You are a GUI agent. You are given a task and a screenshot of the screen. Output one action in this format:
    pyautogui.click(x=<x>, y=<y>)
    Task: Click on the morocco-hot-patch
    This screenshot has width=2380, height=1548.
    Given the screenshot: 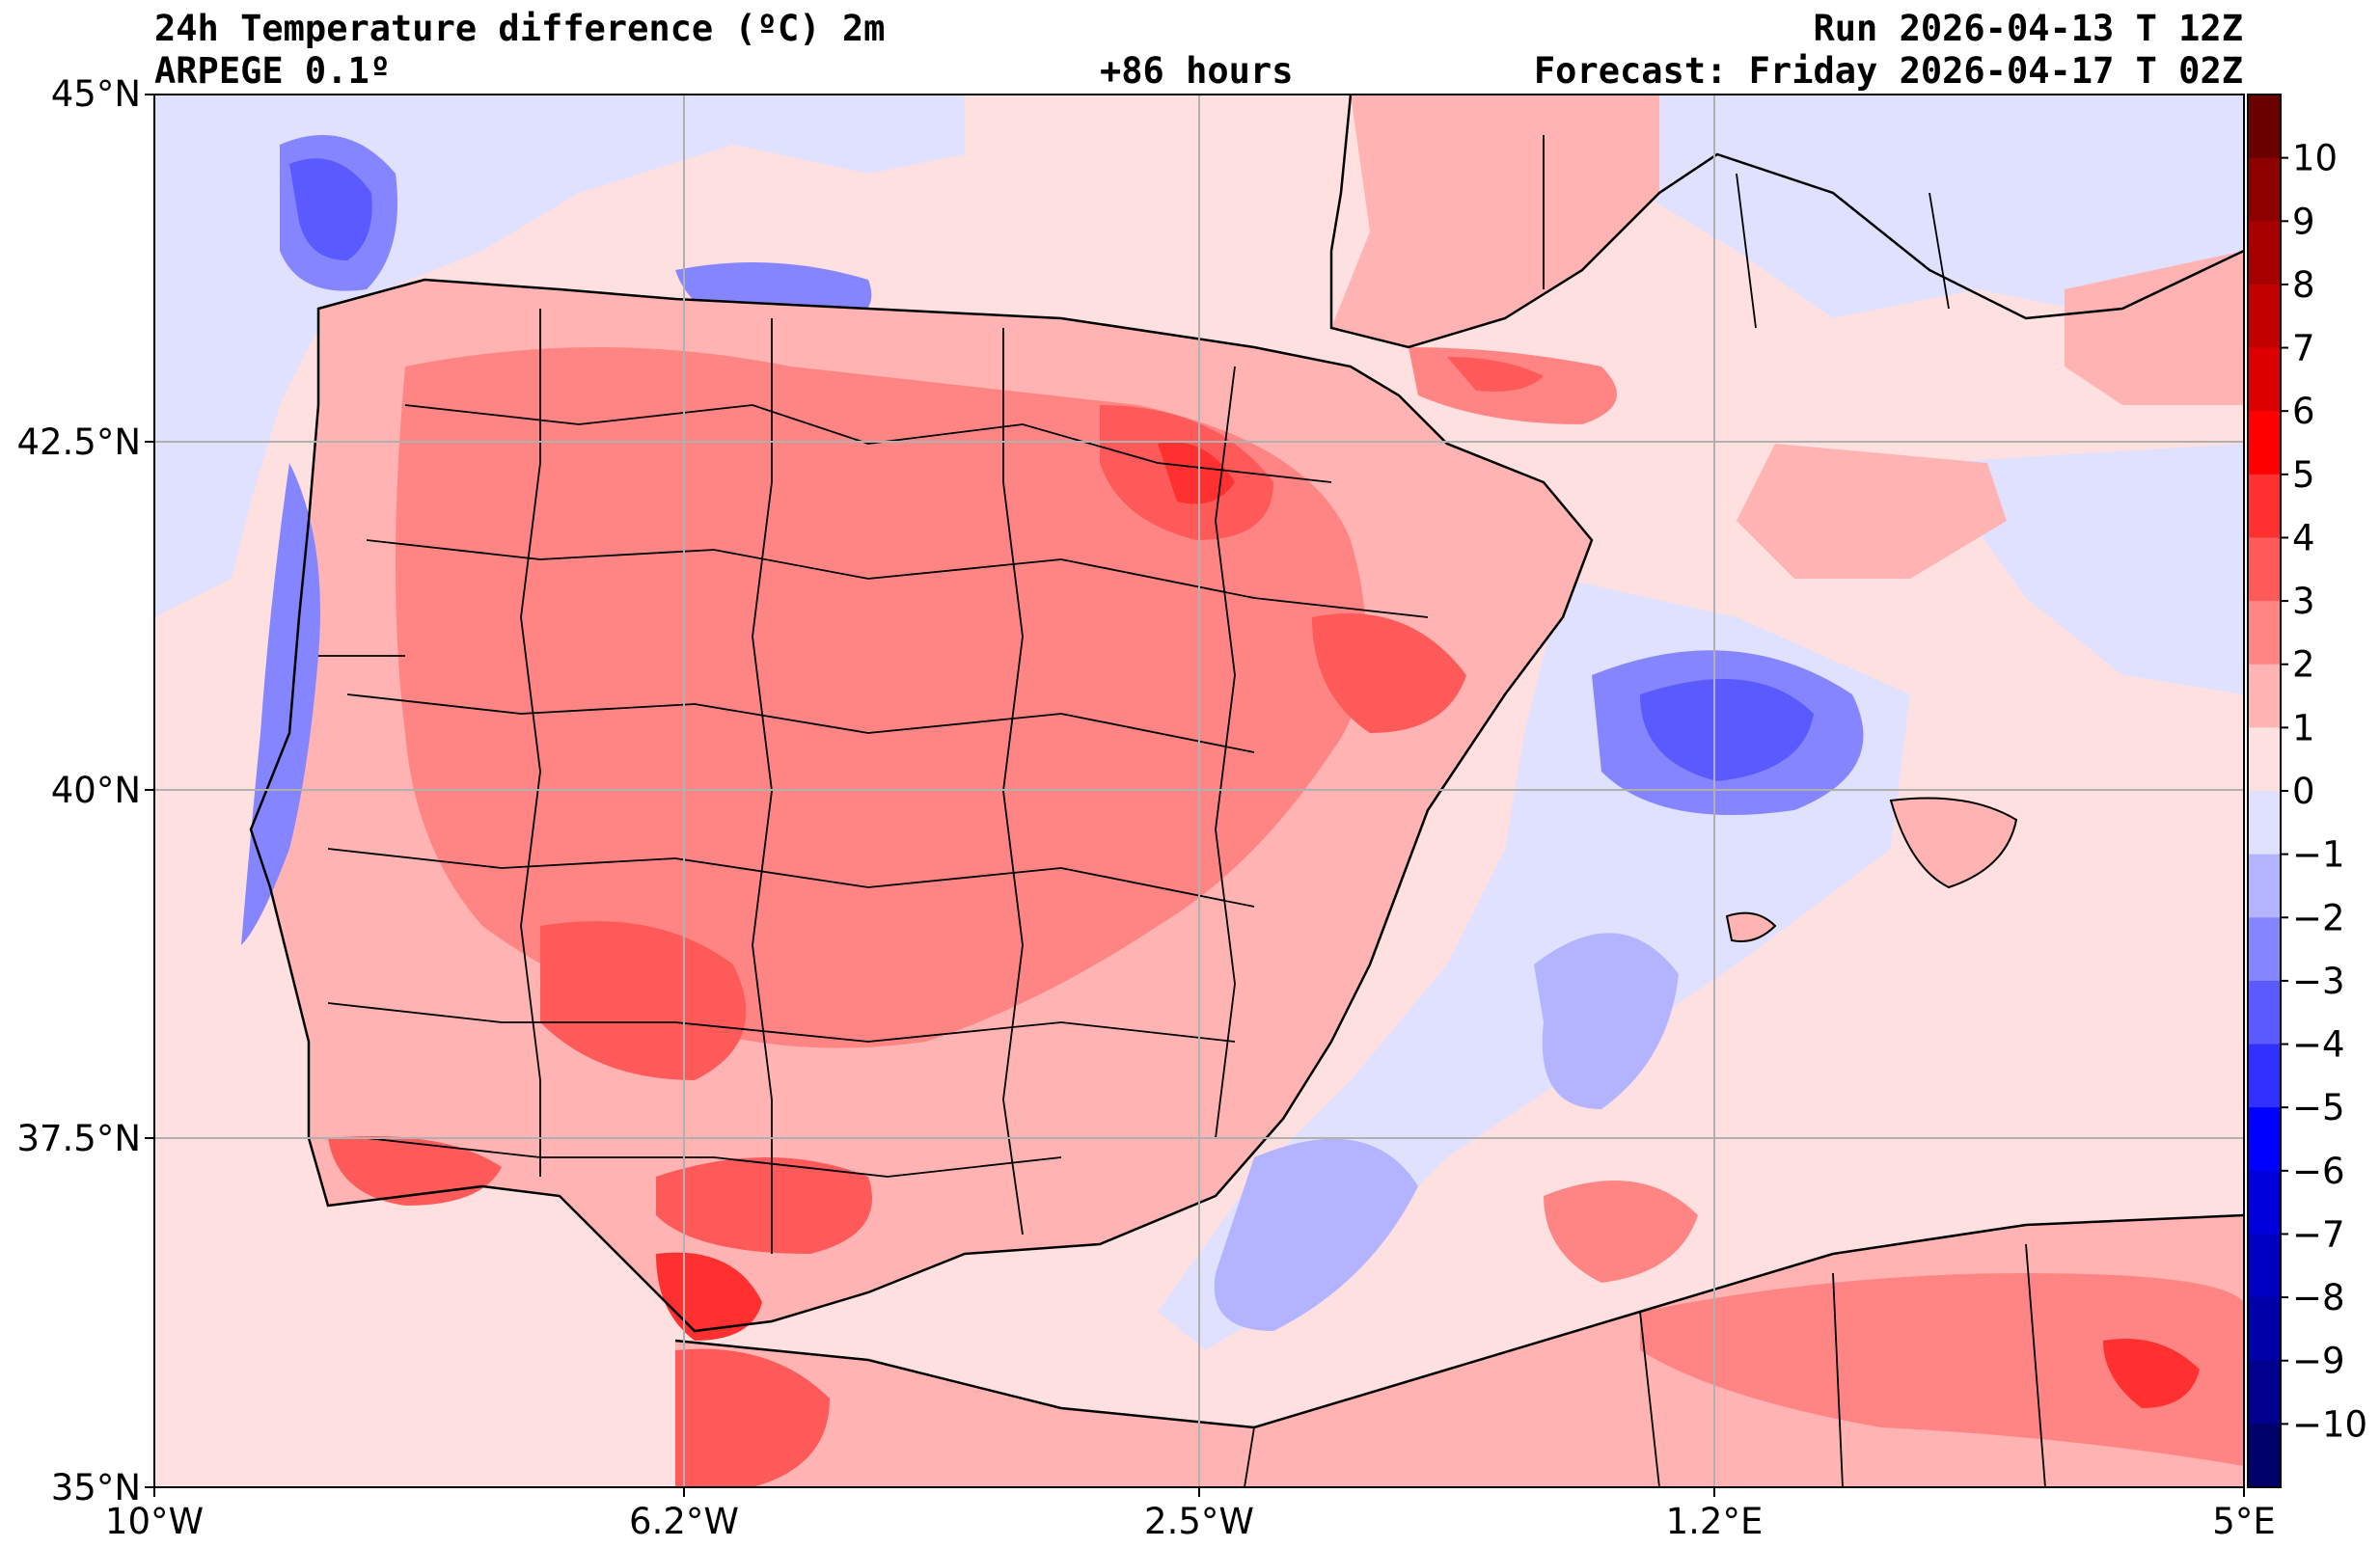 What is the action you would take?
    pyautogui.click(x=753, y=1417)
    